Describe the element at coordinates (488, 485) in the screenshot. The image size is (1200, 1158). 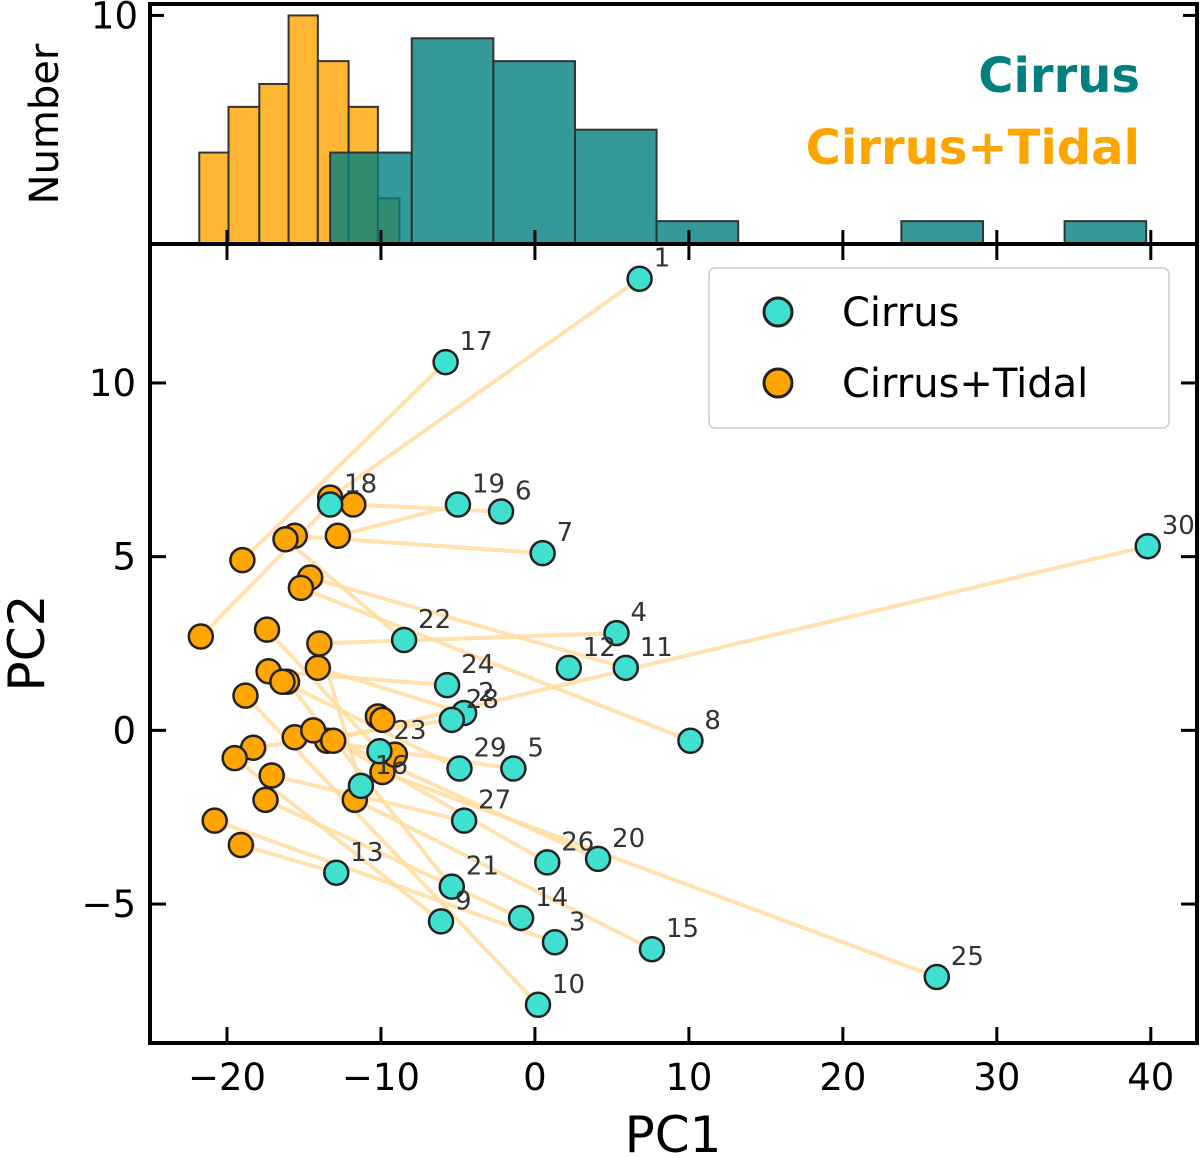
I see `point-label-19: 19` at that location.